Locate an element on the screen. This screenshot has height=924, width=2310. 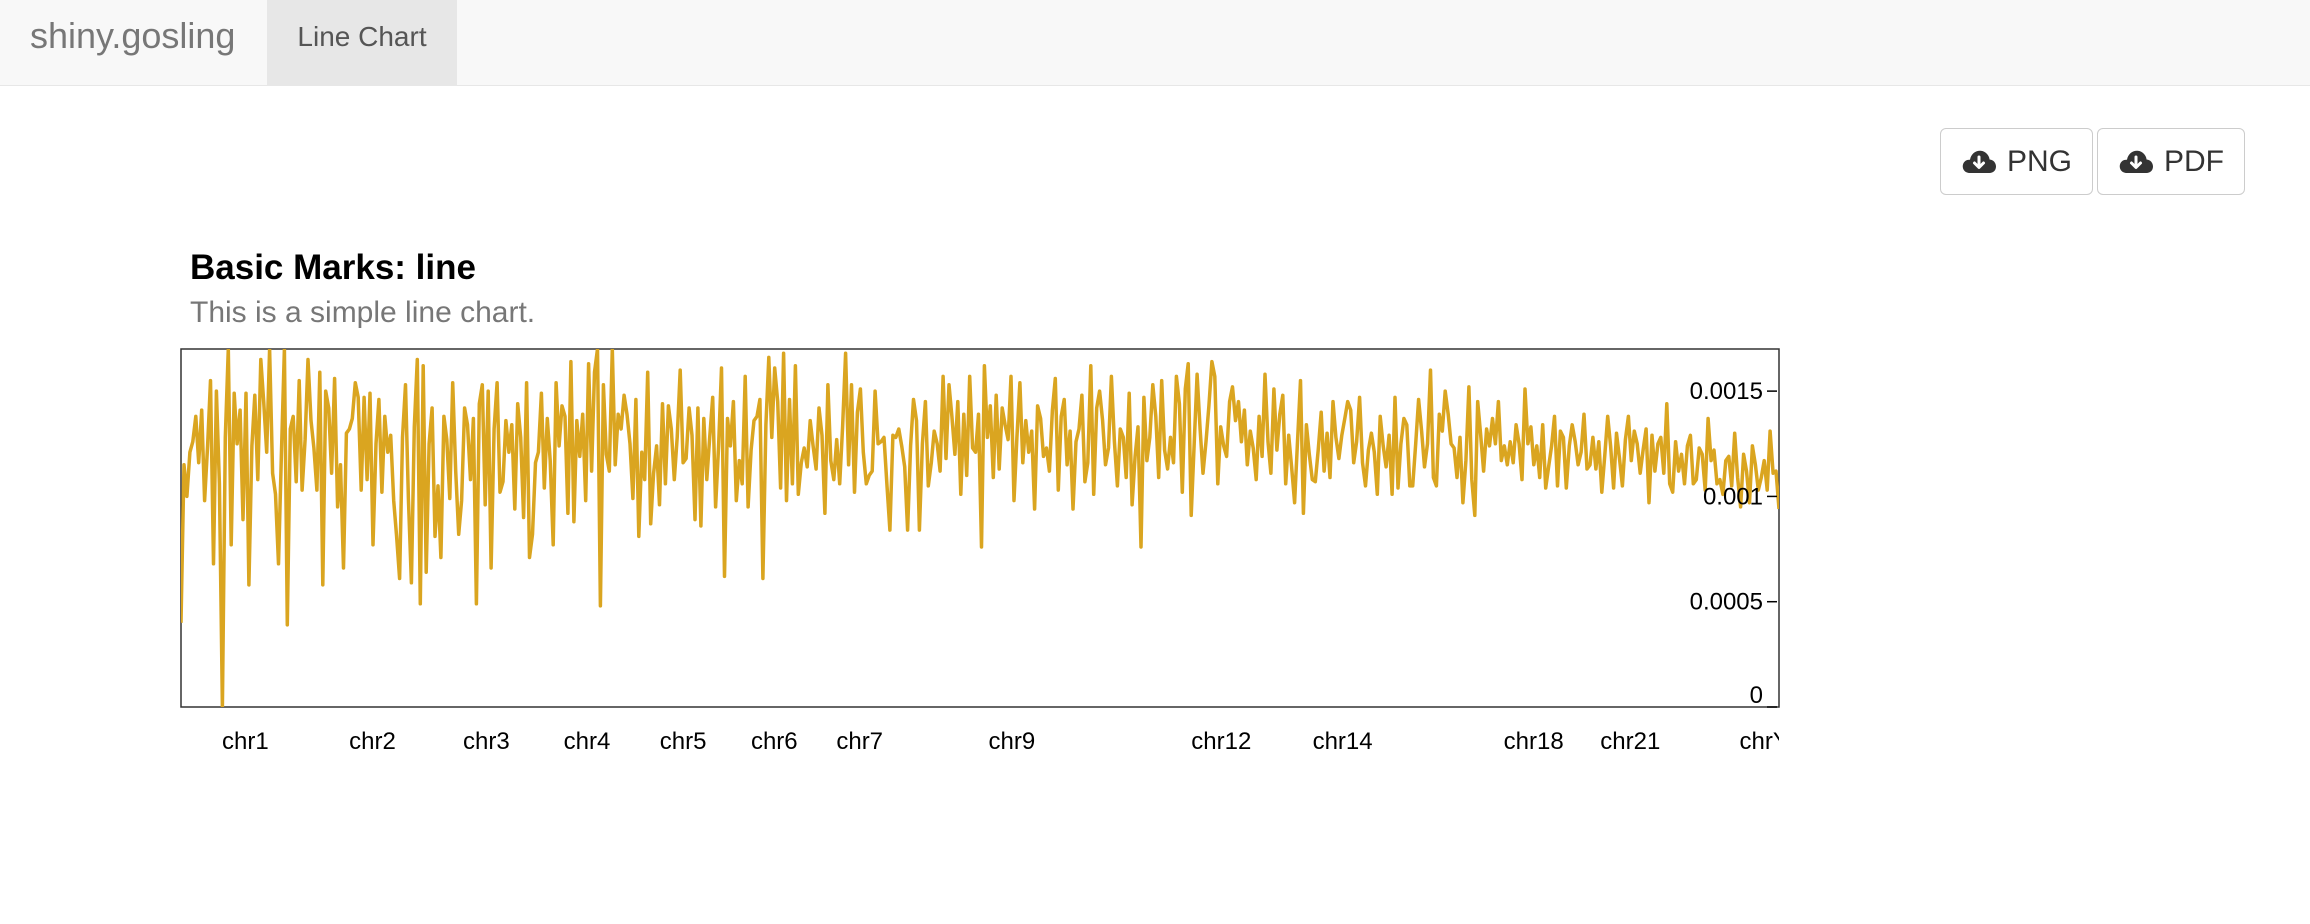
x-tick-label-chr6: chr6 is located at coordinates (774, 741).